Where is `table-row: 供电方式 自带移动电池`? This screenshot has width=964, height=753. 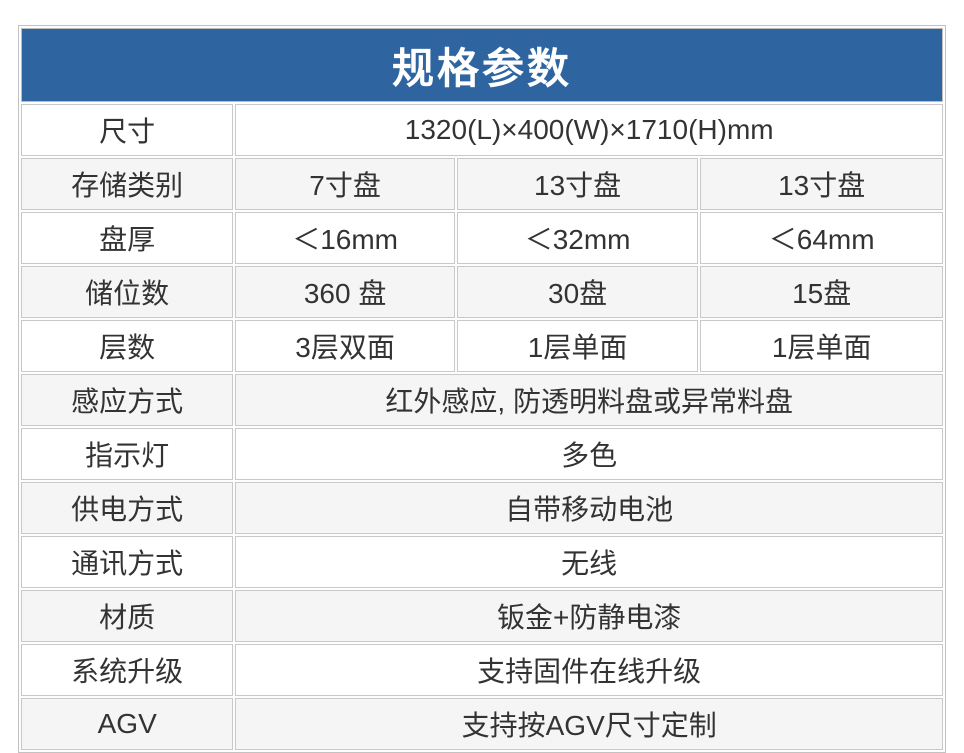 table-row: 供电方式 自带移动电池 is located at coordinates (482, 508).